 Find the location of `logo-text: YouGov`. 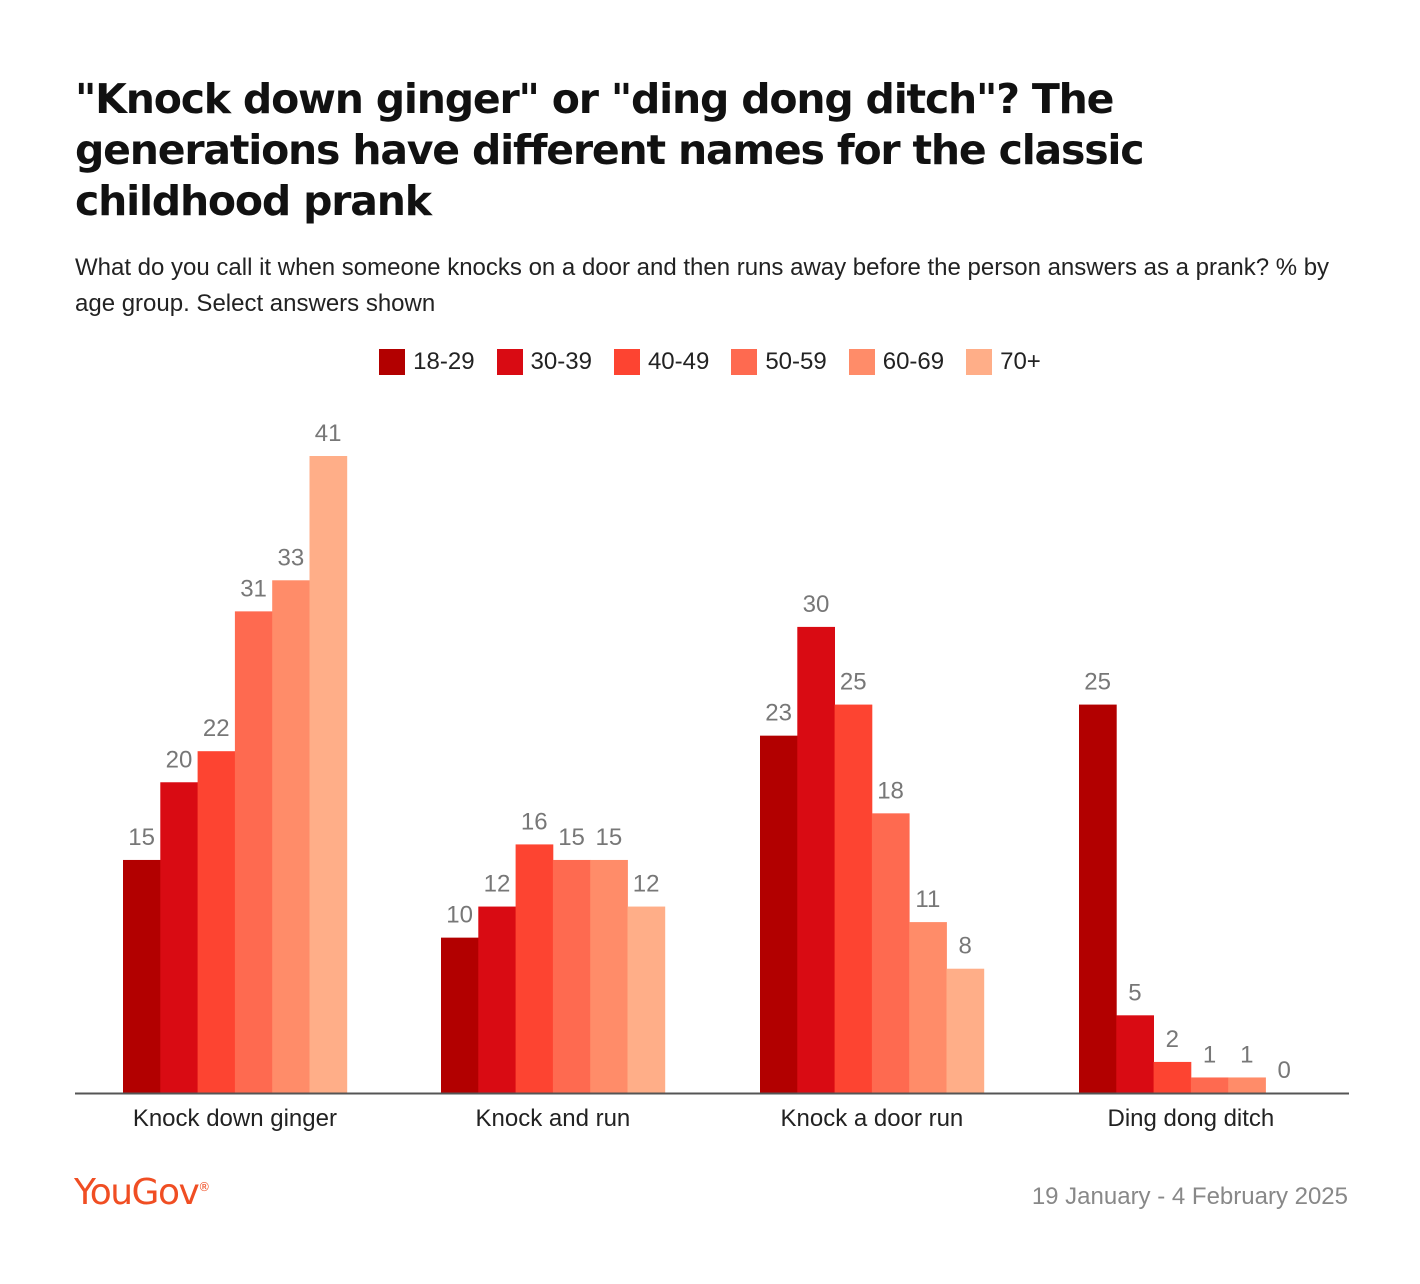

logo-text: YouGov is located at coordinates (137, 1192).